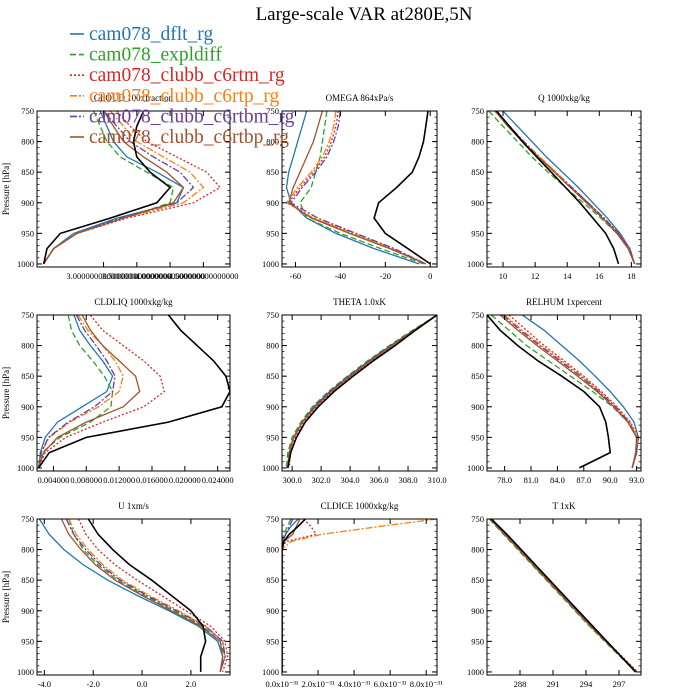  What do you see at coordinates (553, 684) in the screenshot?
I see `x-tick-label: 291` at bounding box center [553, 684].